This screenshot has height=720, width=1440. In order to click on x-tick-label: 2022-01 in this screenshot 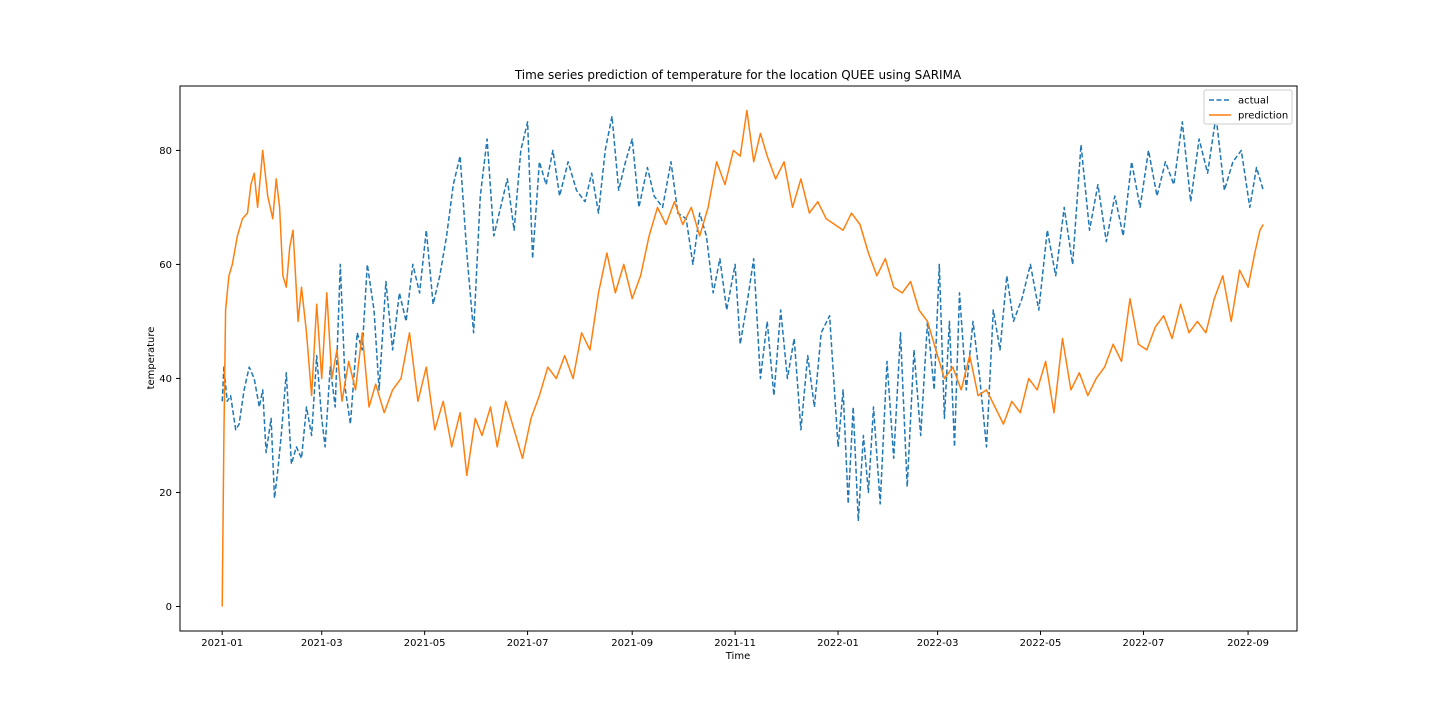, I will do `click(838, 643)`.